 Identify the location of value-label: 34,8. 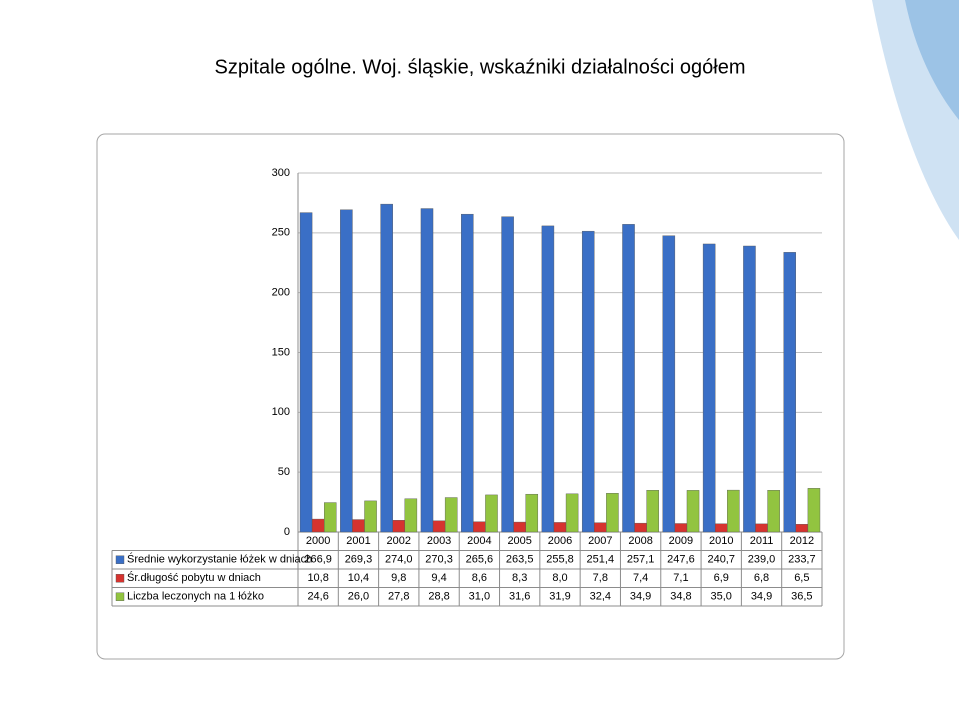
(680, 597).